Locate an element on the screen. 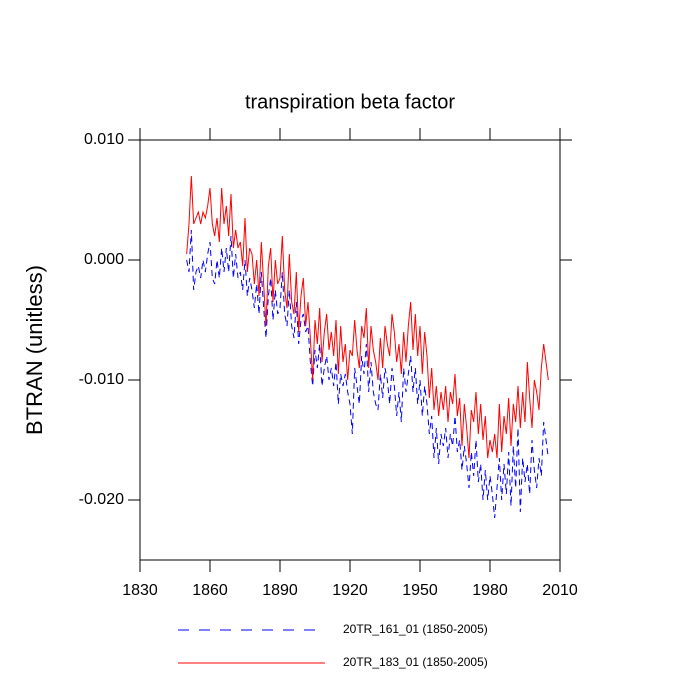 The width and height of the screenshot is (700, 700). x-tick-label: 1830 is located at coordinates (140, 590).